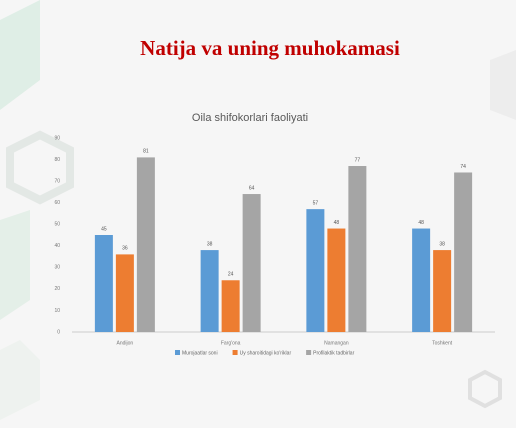 The image size is (516, 433). Describe the element at coordinates (270, 48) in the screenshot. I see `slide-title: Natija va uning muhokamasi` at that location.